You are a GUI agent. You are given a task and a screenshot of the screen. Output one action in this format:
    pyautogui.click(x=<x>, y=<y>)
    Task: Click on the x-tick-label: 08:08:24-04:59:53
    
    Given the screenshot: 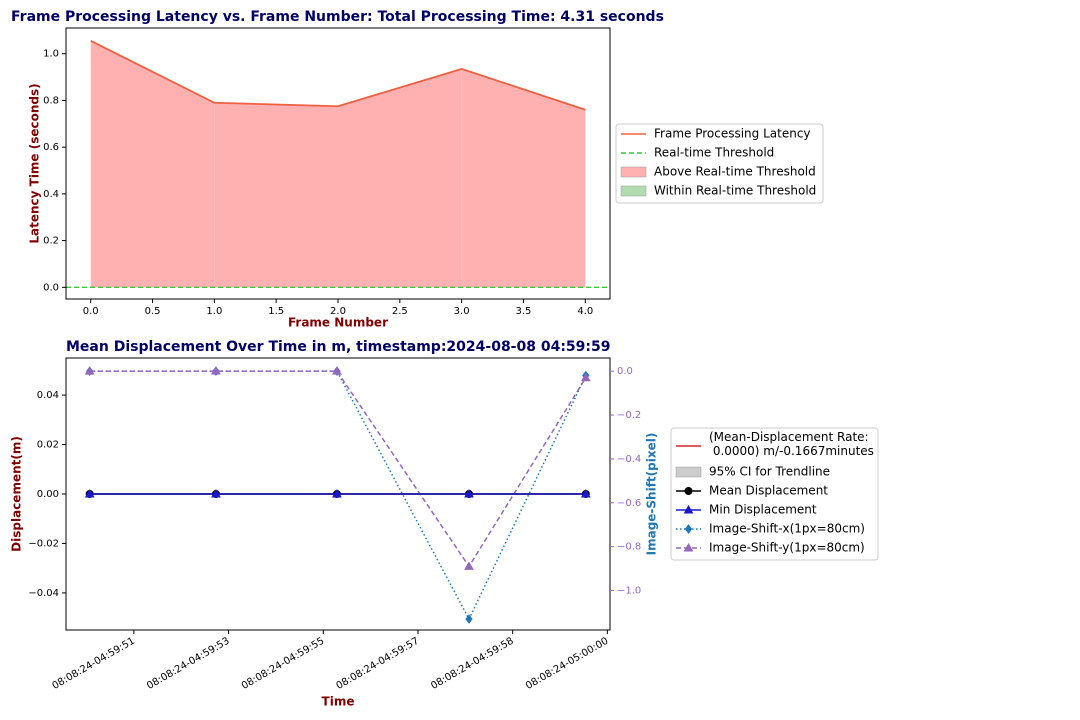 What is the action you would take?
    pyautogui.click(x=188, y=664)
    